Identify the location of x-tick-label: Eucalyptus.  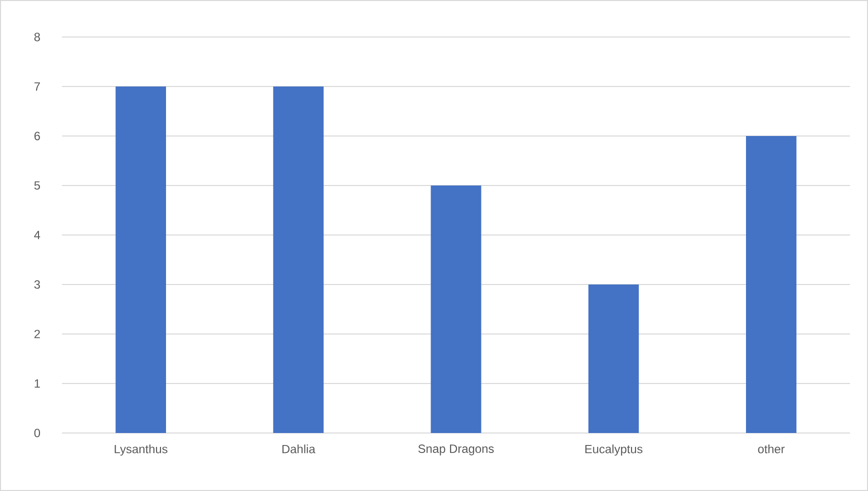
(613, 450).